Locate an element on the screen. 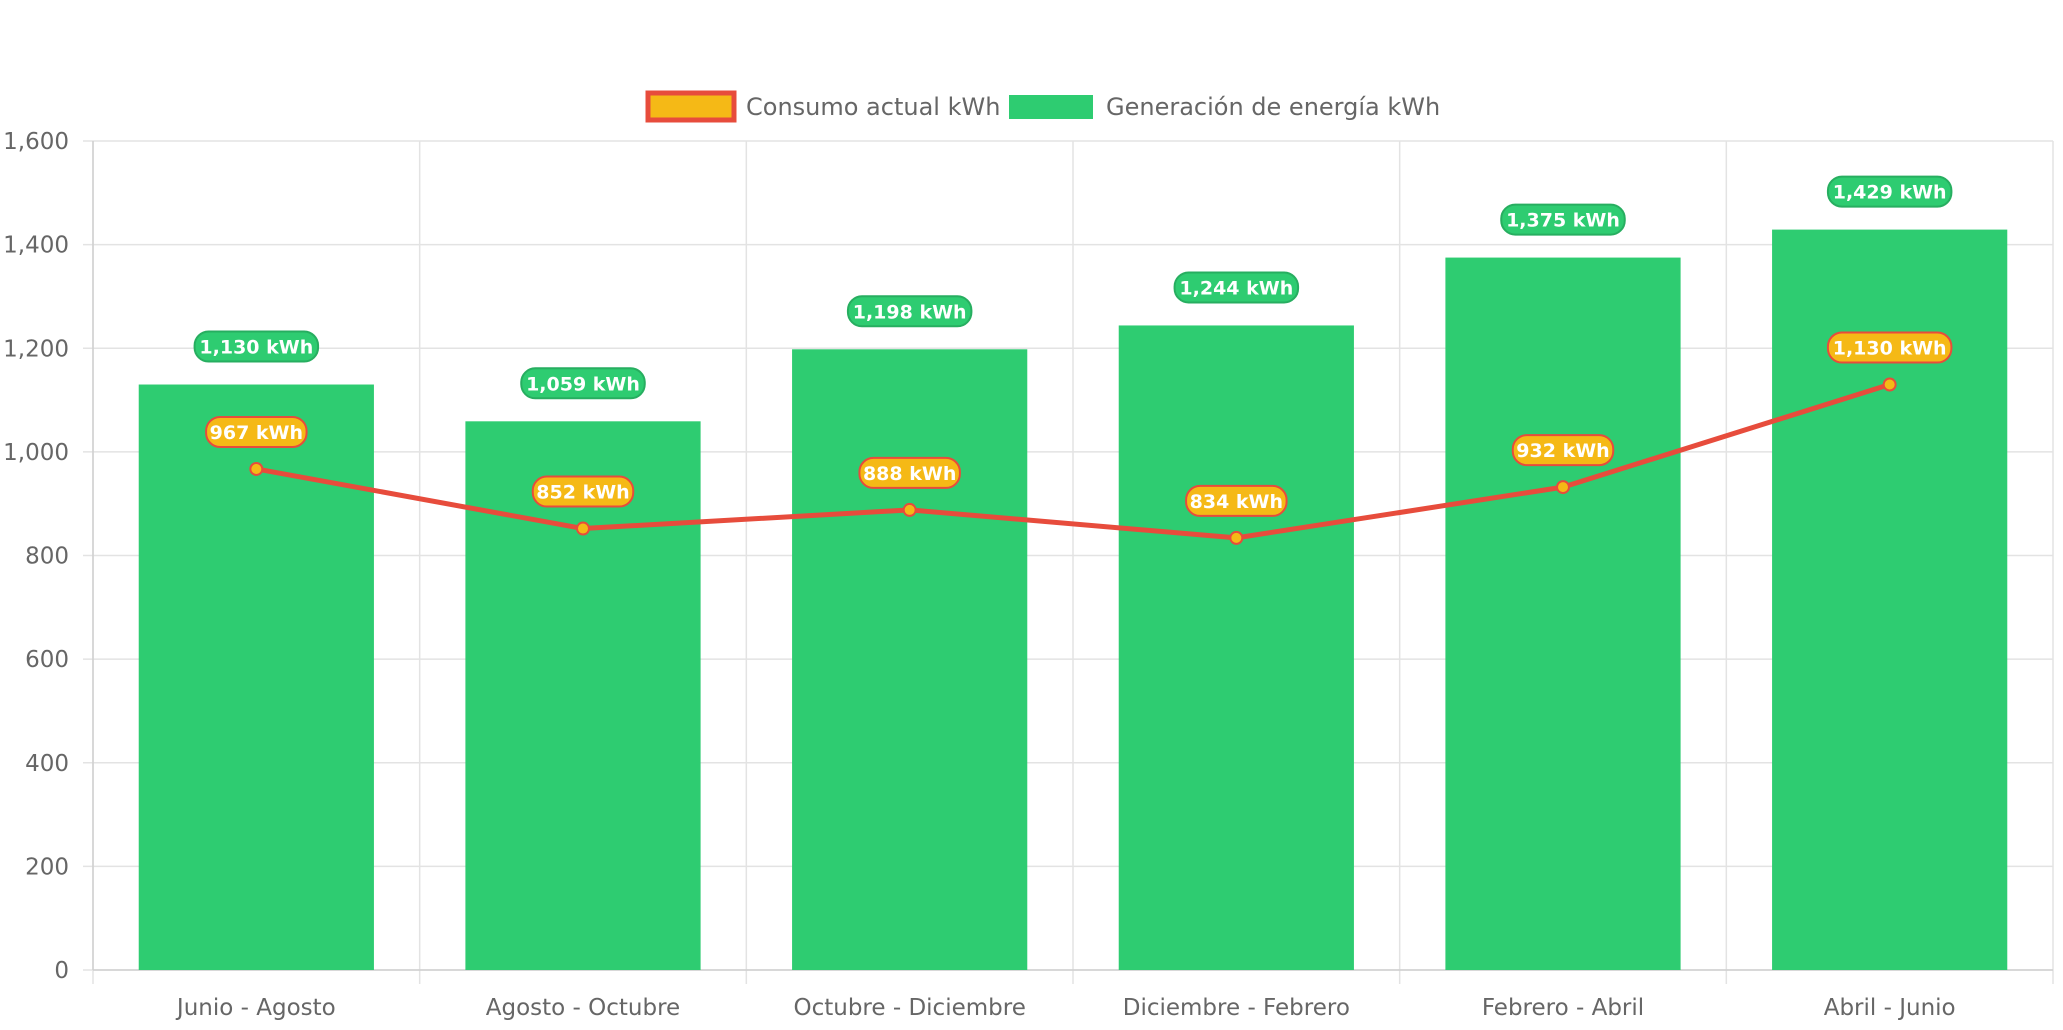 This screenshot has width=2063, height=1030. line-value-label-text: 967 kWh is located at coordinates (256, 433).